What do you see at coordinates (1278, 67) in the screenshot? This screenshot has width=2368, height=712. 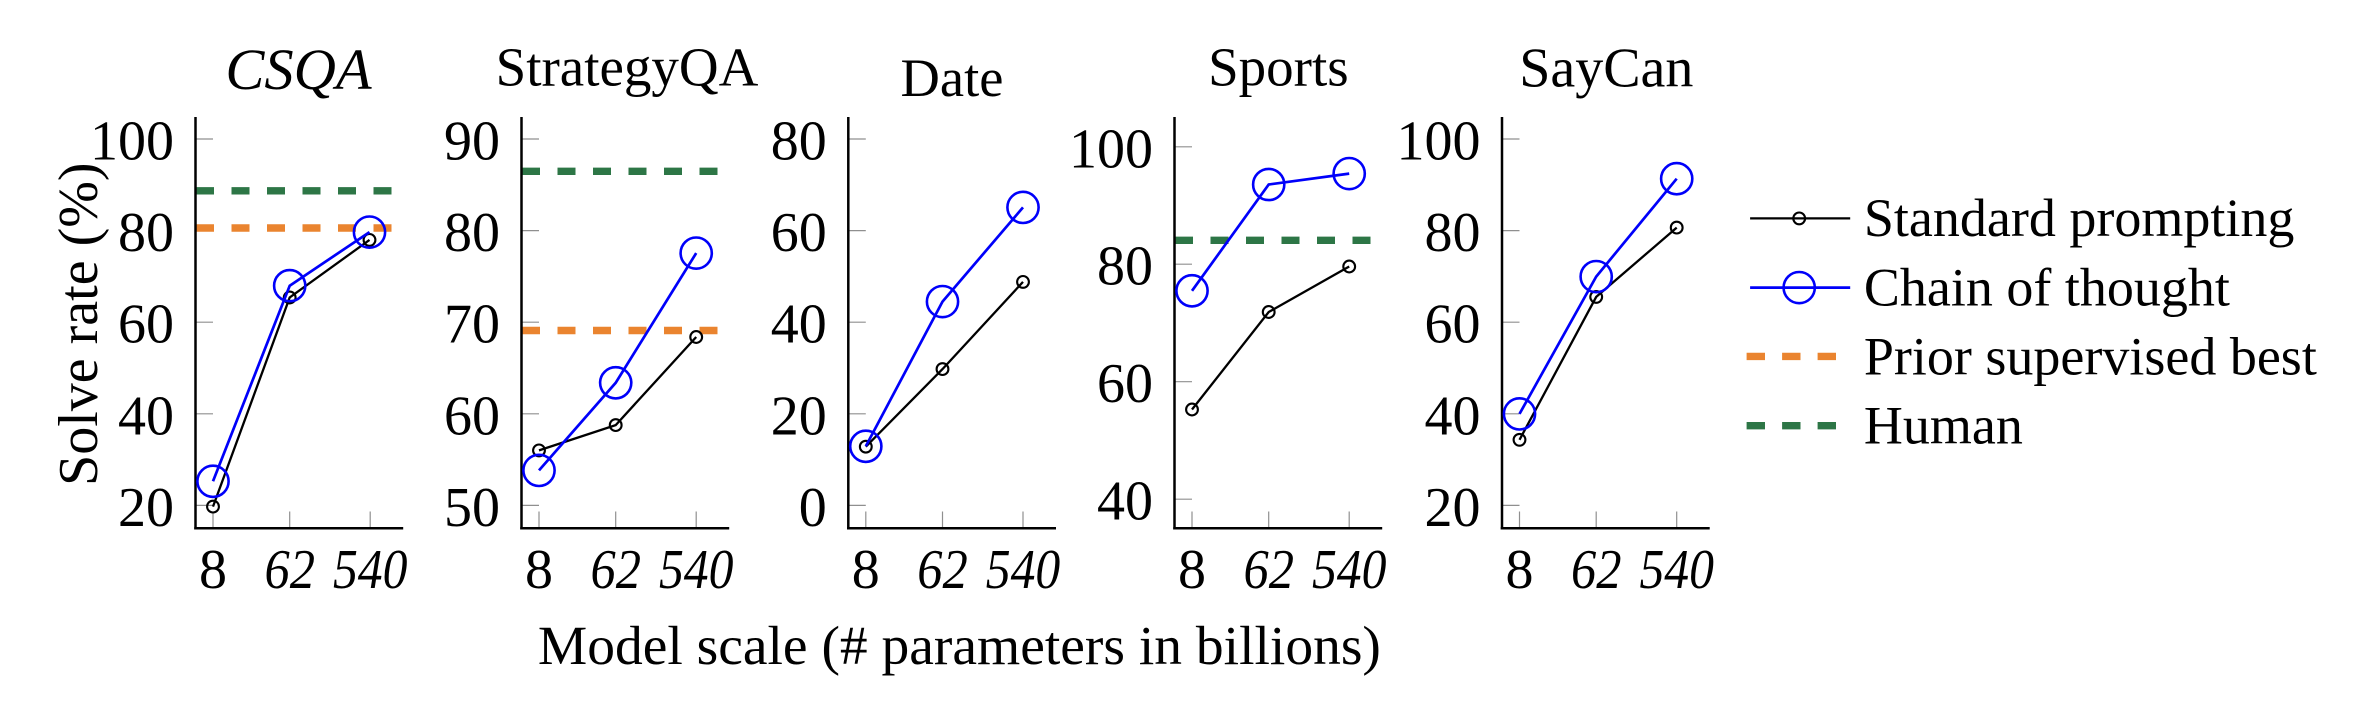 I see `svg-text: Sports` at bounding box center [1278, 67].